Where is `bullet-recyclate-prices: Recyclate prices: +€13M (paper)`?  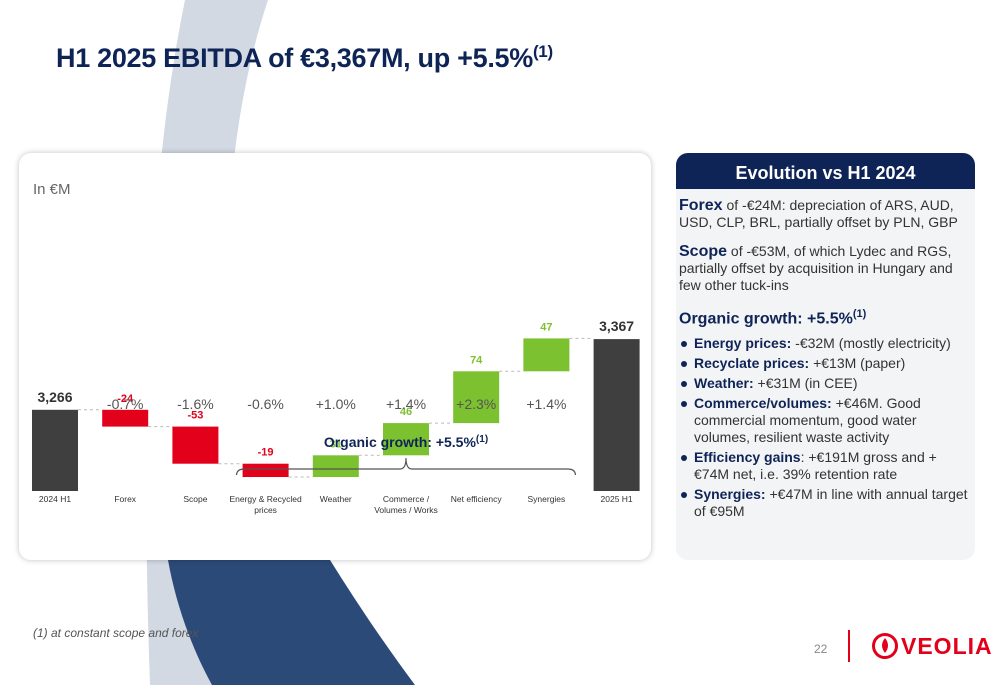
bullet-recyclate-prices: Recyclate prices: +€13M (paper) is located at coordinates (824, 363).